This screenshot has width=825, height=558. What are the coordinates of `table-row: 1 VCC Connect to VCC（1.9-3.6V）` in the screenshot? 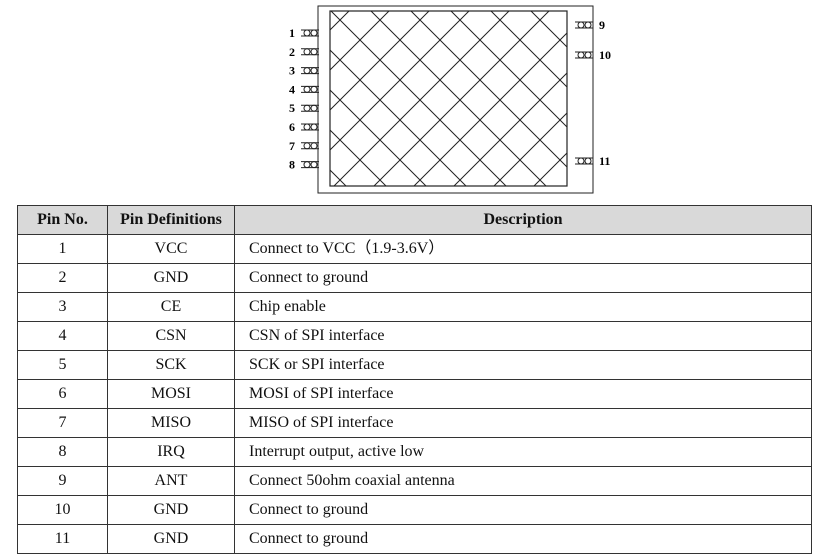 It's located at (414, 249).